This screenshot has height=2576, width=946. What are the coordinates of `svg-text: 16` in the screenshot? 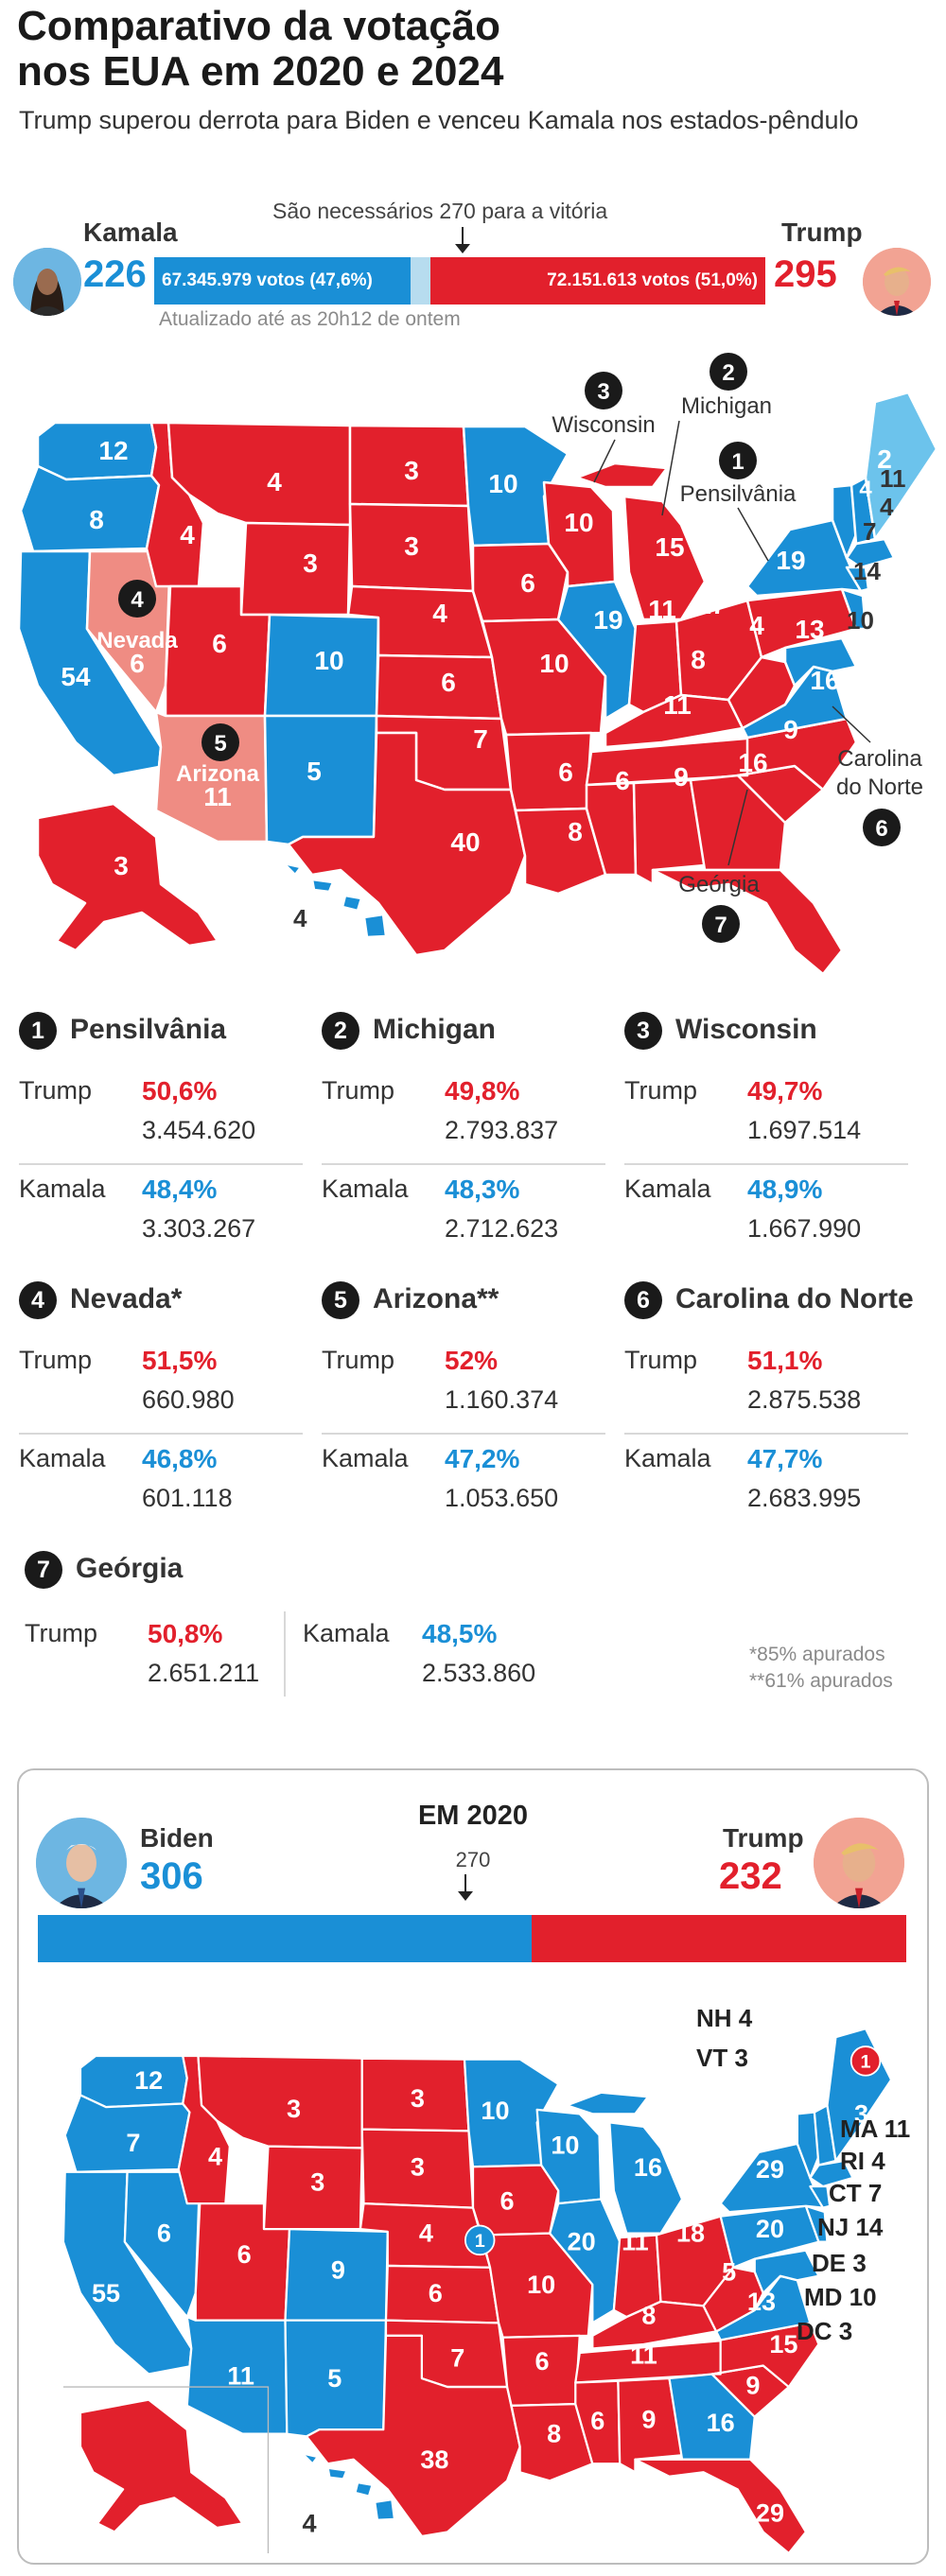 It's located at (648, 2167).